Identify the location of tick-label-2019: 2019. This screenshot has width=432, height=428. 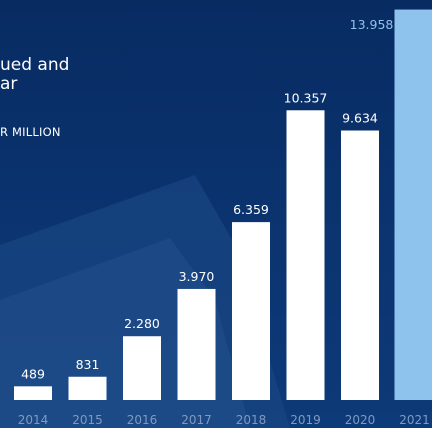
(305, 420).